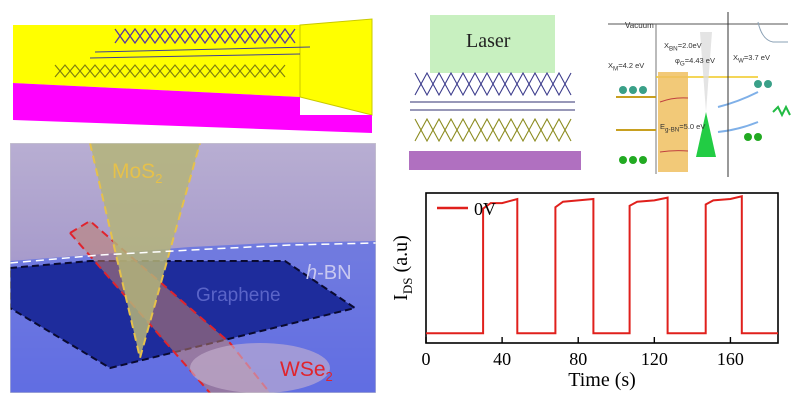 This screenshot has height=401, width=800. Describe the element at coordinates (699, 94) in the screenshot. I see `band-diagram` at that location.